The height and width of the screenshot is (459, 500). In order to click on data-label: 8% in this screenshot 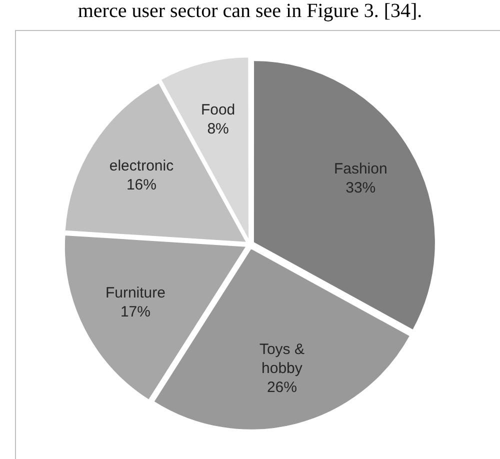, I will do `click(218, 129)`.